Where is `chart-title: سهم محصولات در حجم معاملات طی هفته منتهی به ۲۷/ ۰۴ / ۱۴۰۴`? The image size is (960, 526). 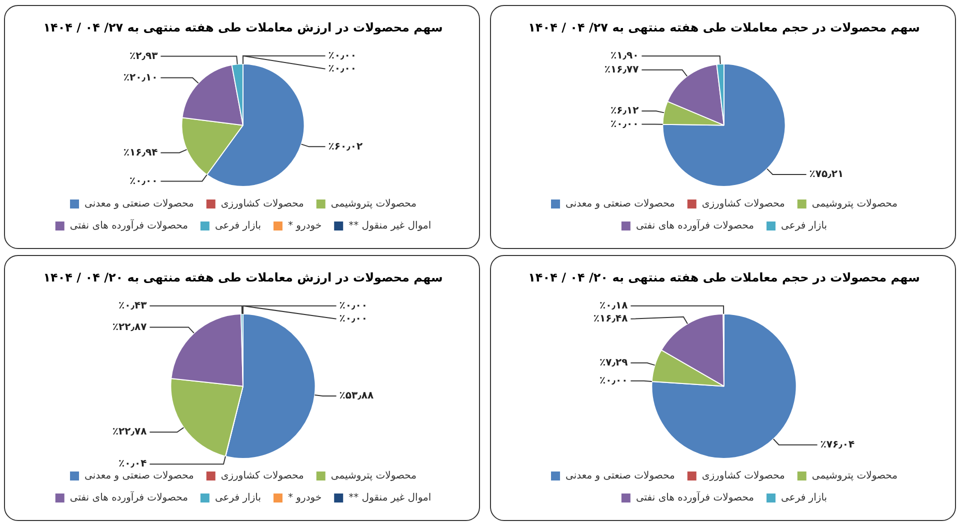
chart-title: سهم محصولات در حجم معاملات طی هفته منتهی به ۲۷/ ۰۴ / ۱۴۰۴ is located at coordinates (724, 27).